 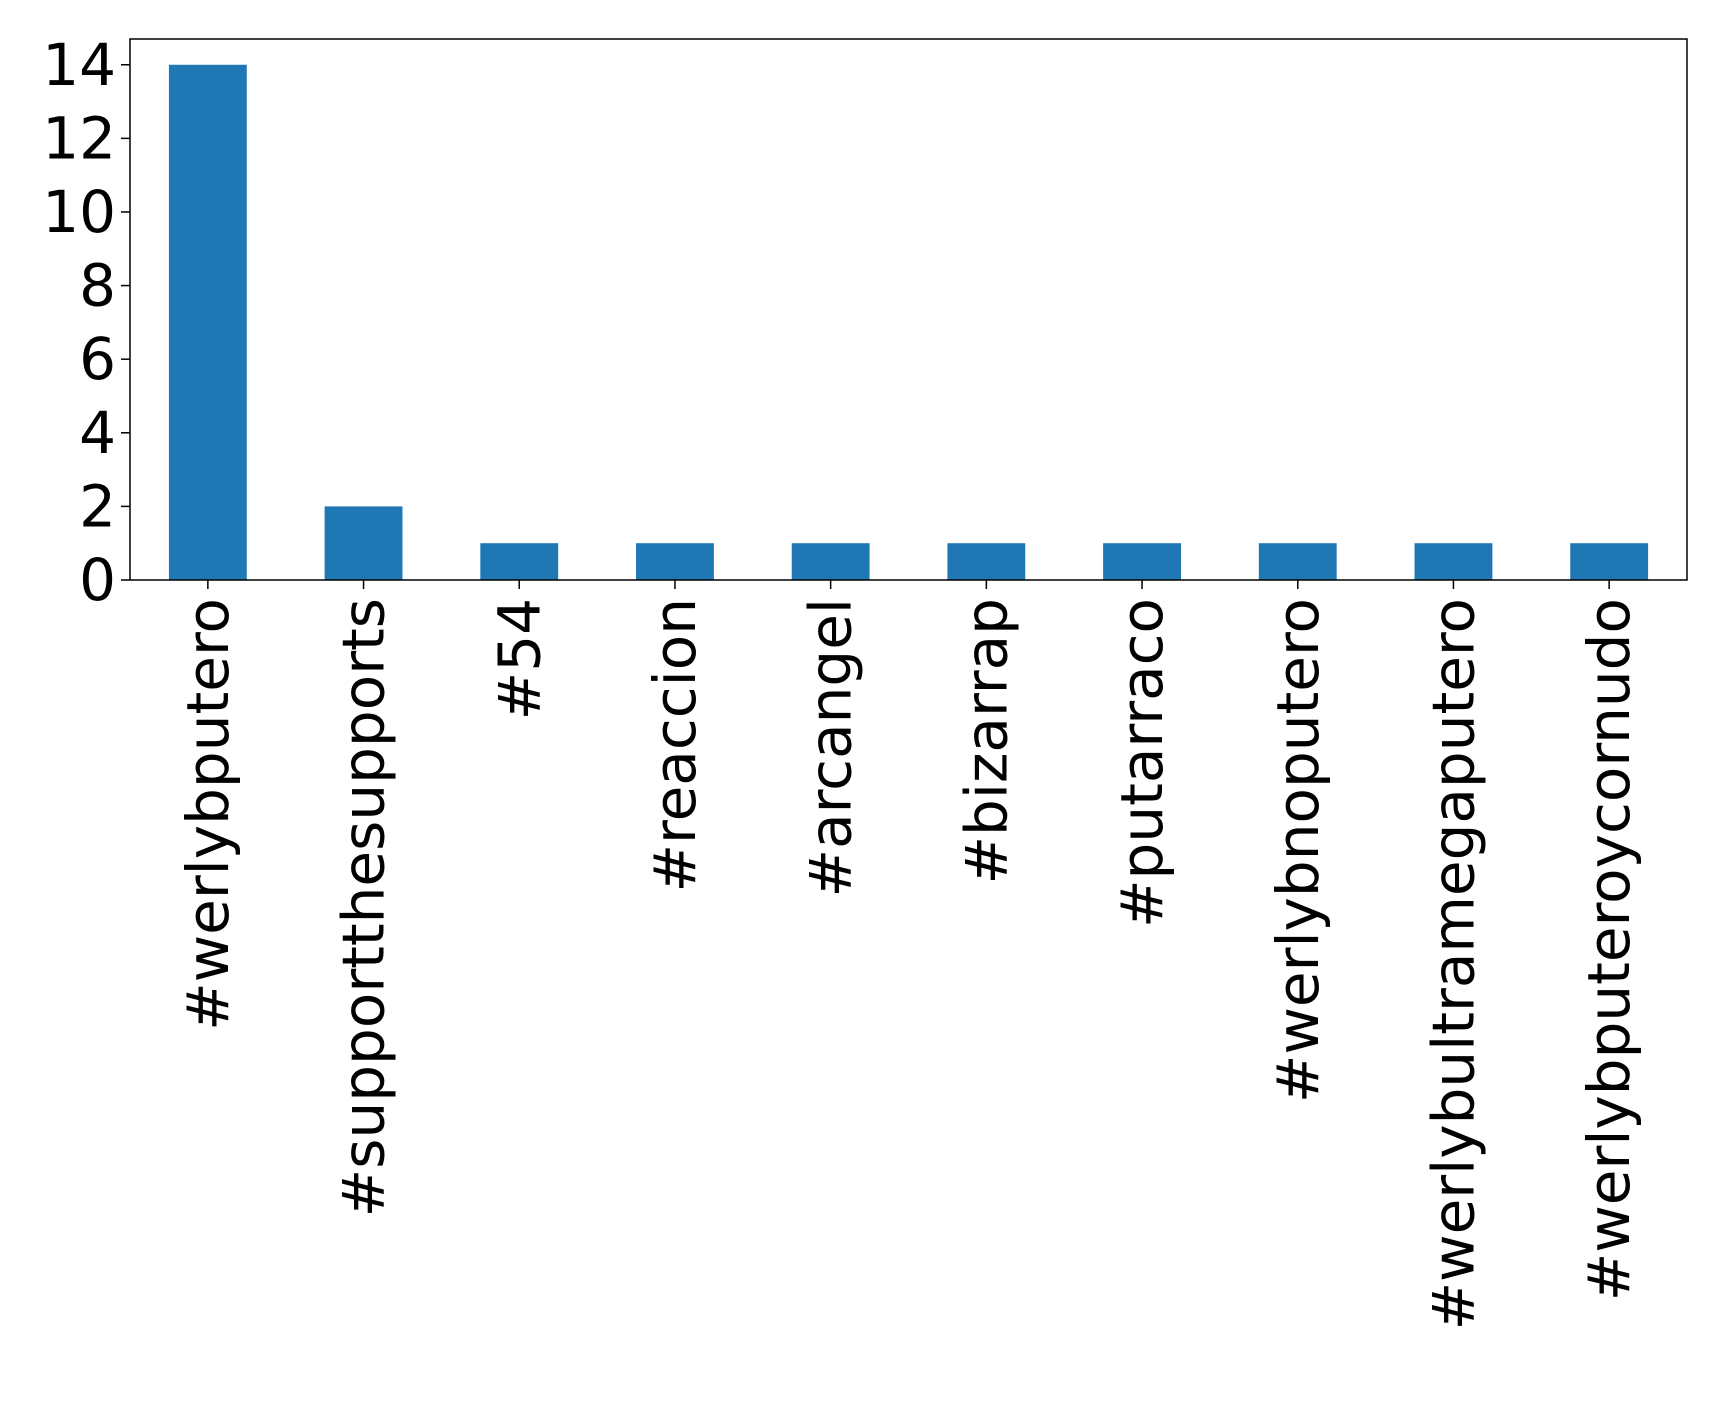 What do you see at coordinates (79, 212) in the screenshot?
I see `y-tick-label: 10` at bounding box center [79, 212].